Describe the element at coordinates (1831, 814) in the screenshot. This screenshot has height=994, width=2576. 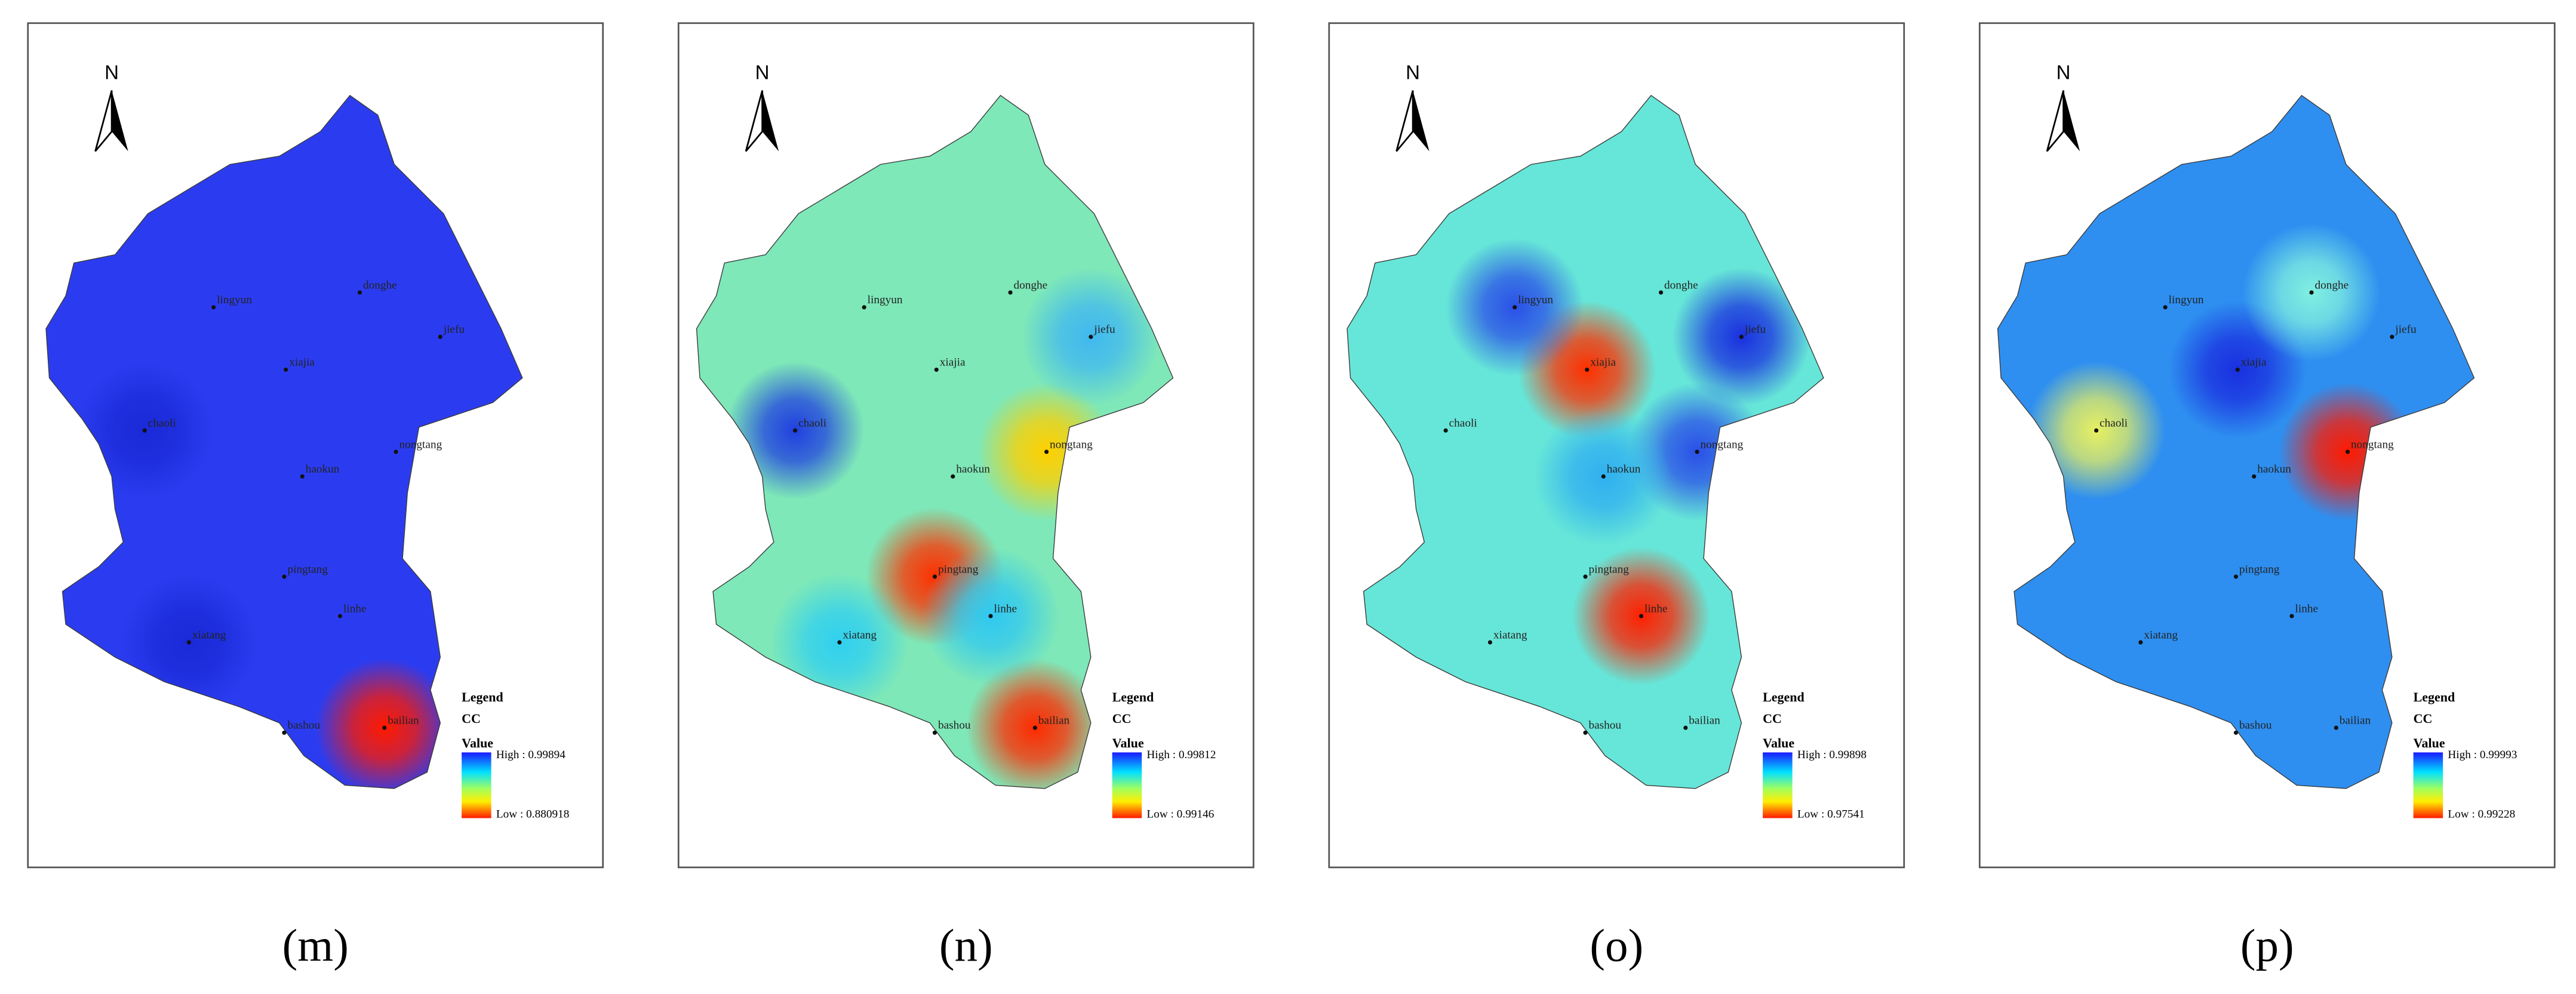
I see `legend-low: Low : 0.97541` at that location.